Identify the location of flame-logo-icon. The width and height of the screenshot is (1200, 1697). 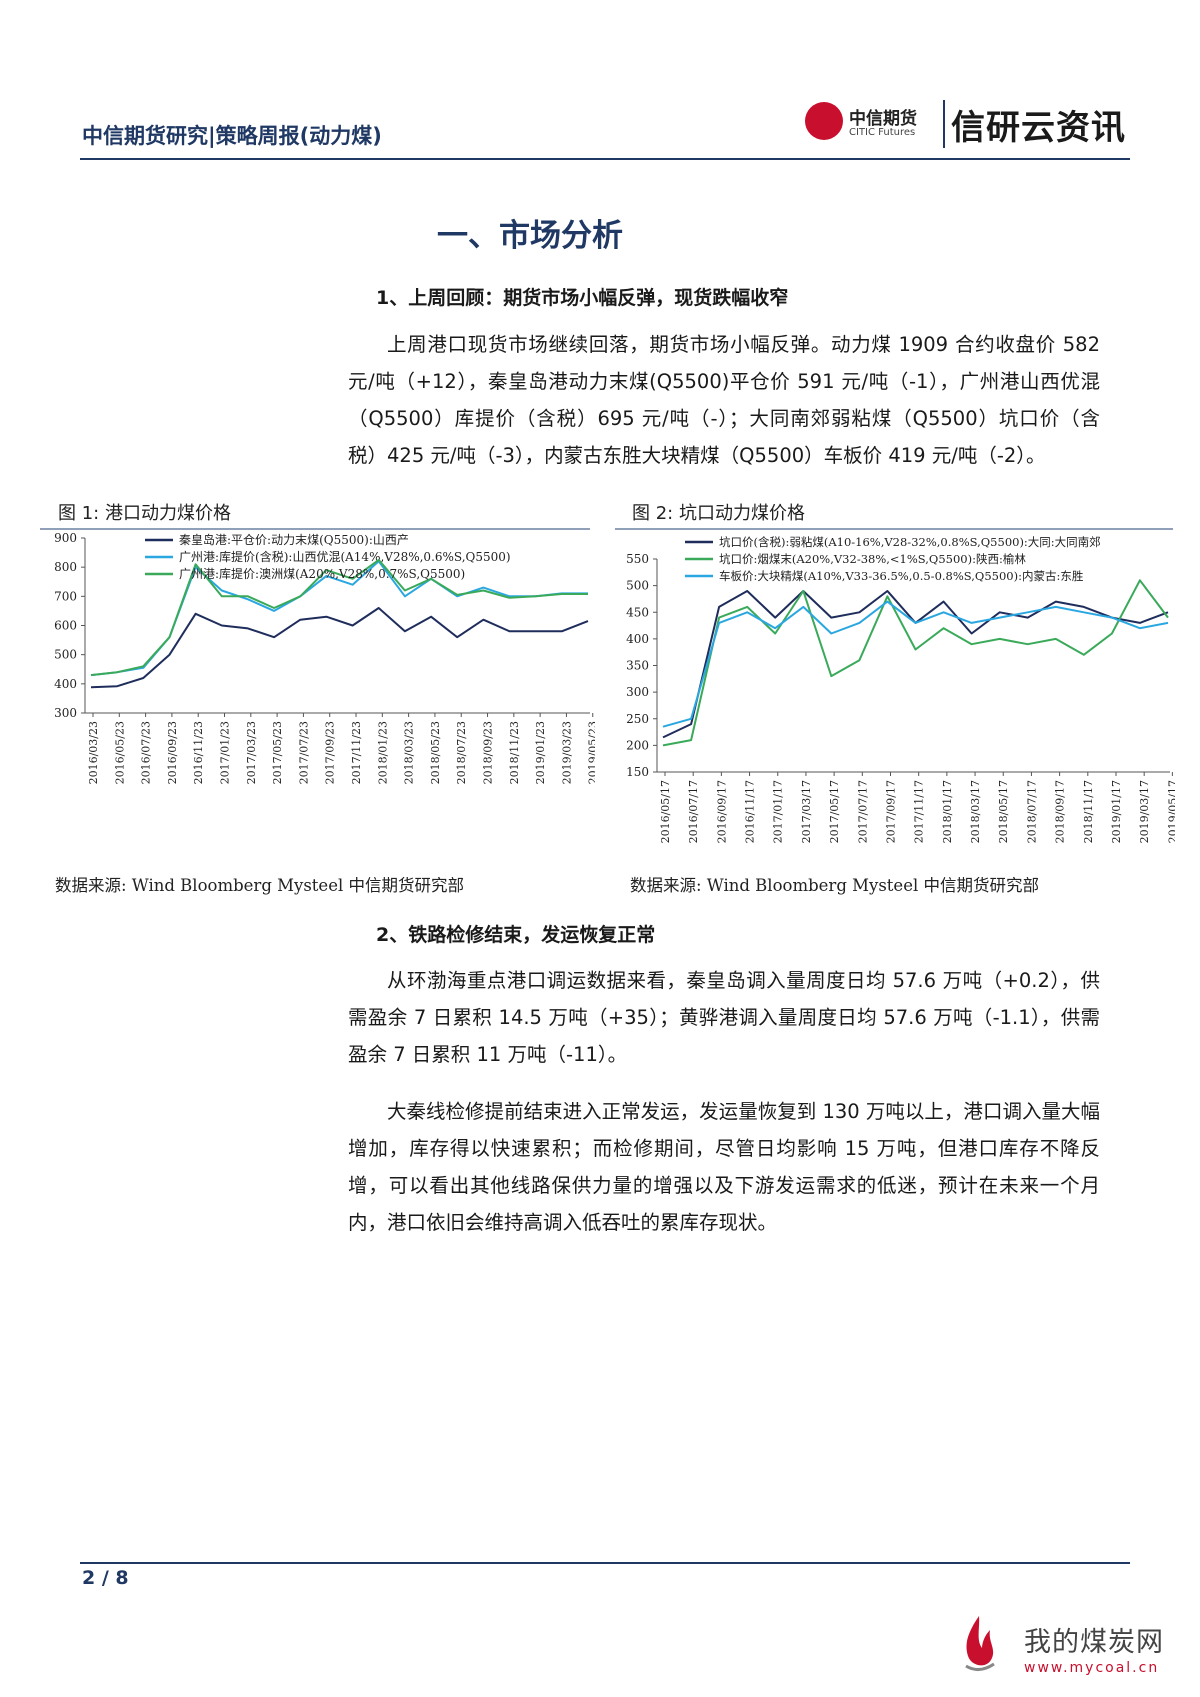
(980, 1643).